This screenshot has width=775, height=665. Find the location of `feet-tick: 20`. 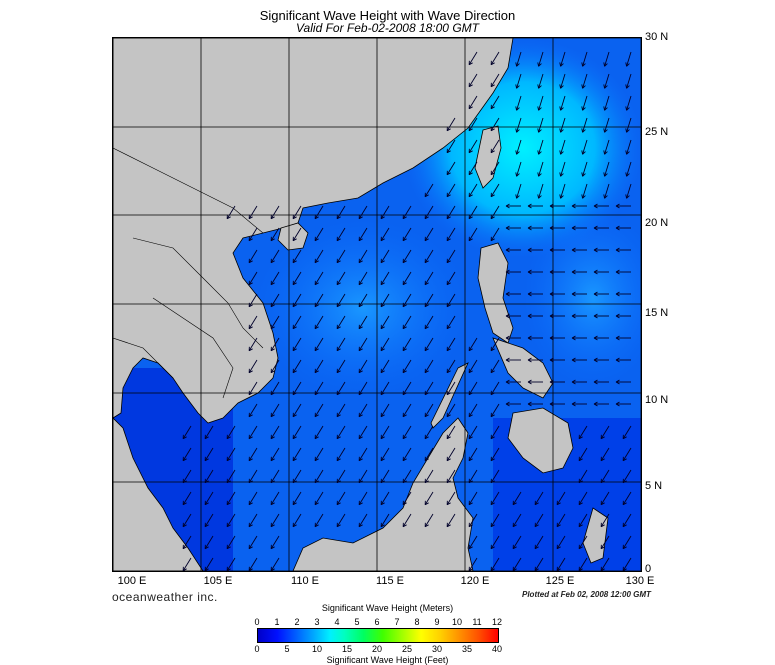

feet-tick: 20 is located at coordinates (376, 649).